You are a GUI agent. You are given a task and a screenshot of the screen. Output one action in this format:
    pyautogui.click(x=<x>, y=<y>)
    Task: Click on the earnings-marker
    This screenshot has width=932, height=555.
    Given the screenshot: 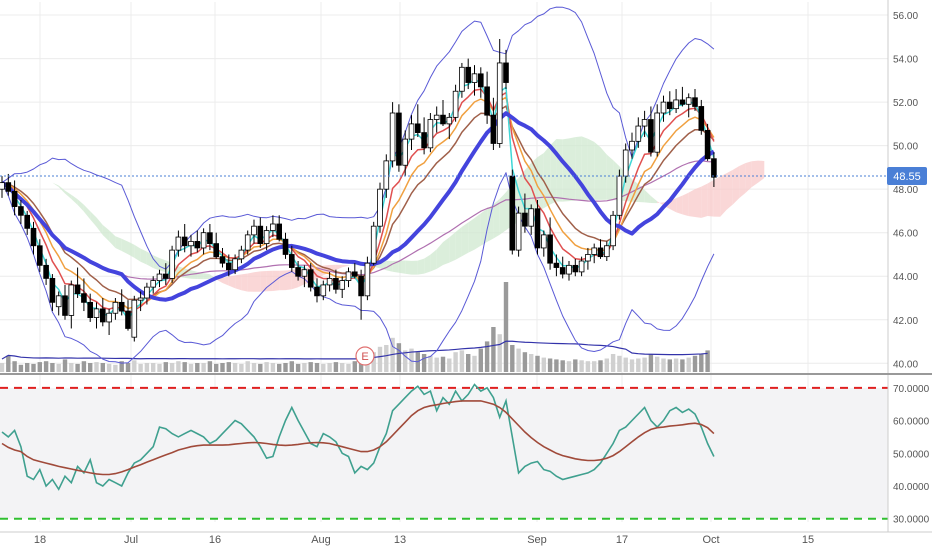 What is the action you would take?
    pyautogui.click(x=365, y=356)
    